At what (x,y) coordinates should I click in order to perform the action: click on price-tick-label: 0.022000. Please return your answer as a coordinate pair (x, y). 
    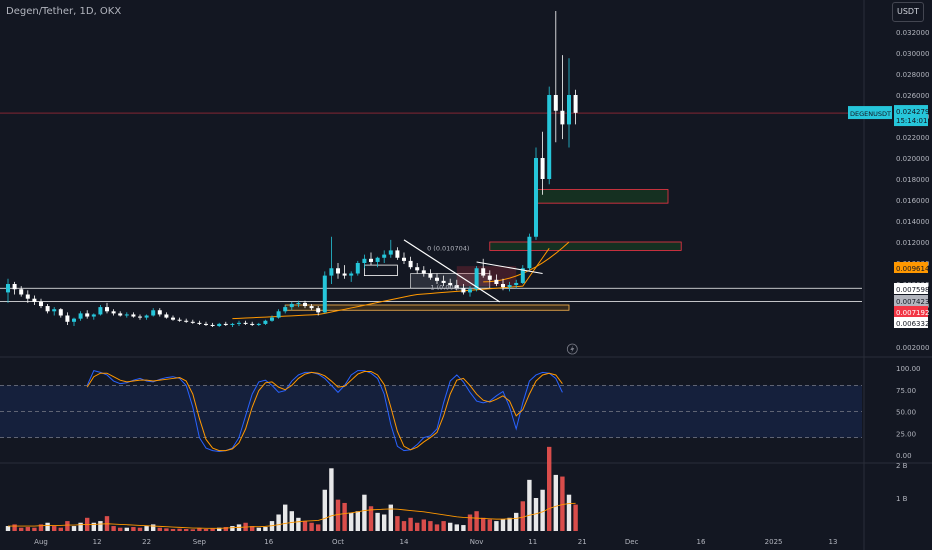
    Looking at the image, I should click on (912, 138).